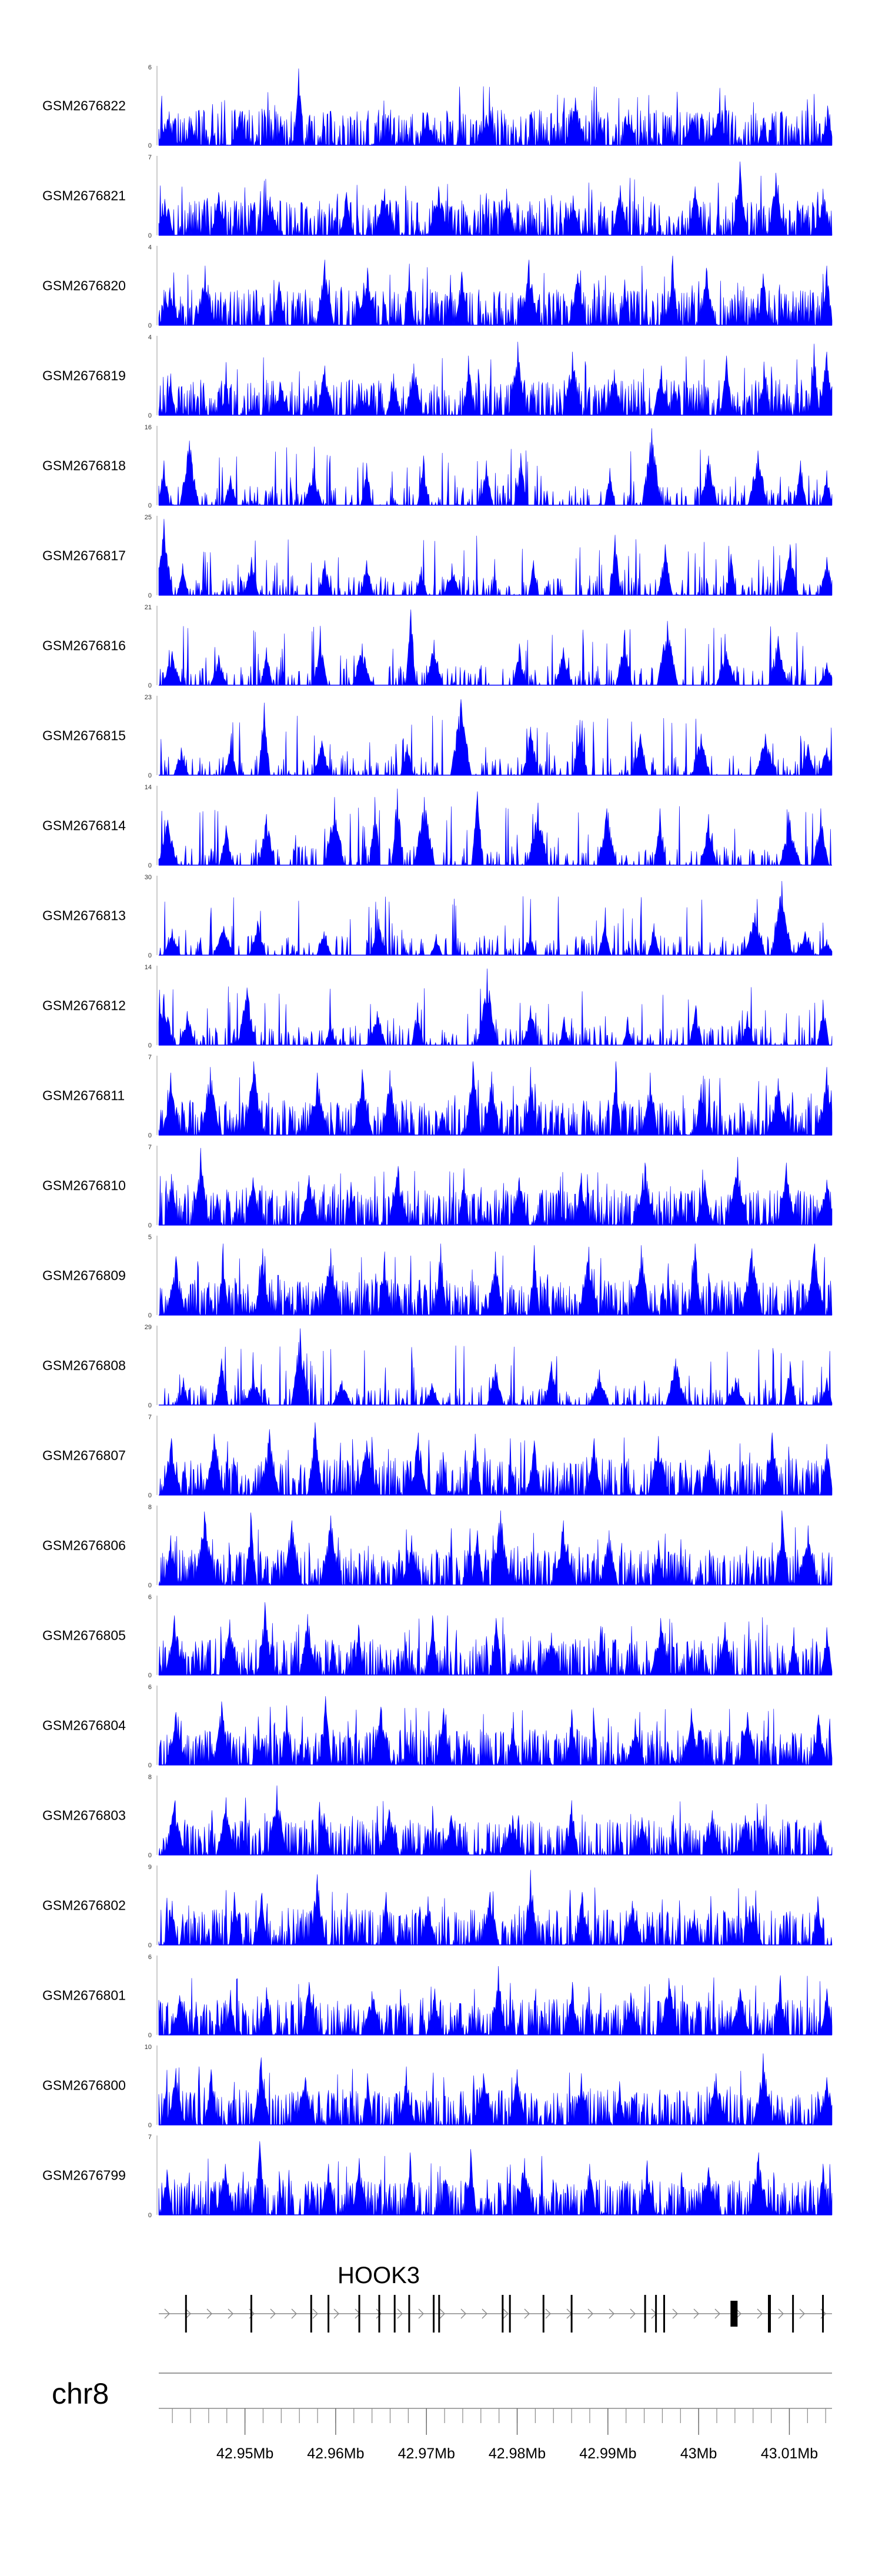  I want to click on y-axis-max-label: 8, so click(150, 1507).